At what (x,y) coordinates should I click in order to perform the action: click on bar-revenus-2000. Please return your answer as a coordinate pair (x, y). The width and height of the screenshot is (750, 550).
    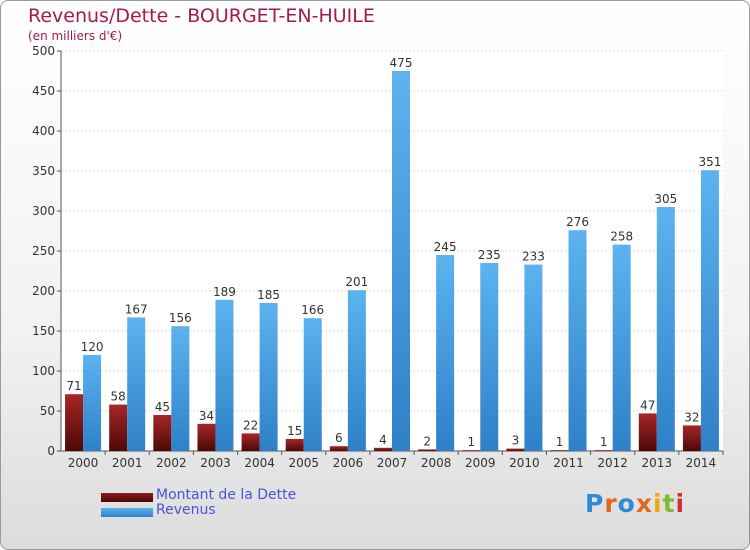
    Looking at the image, I should click on (92, 403).